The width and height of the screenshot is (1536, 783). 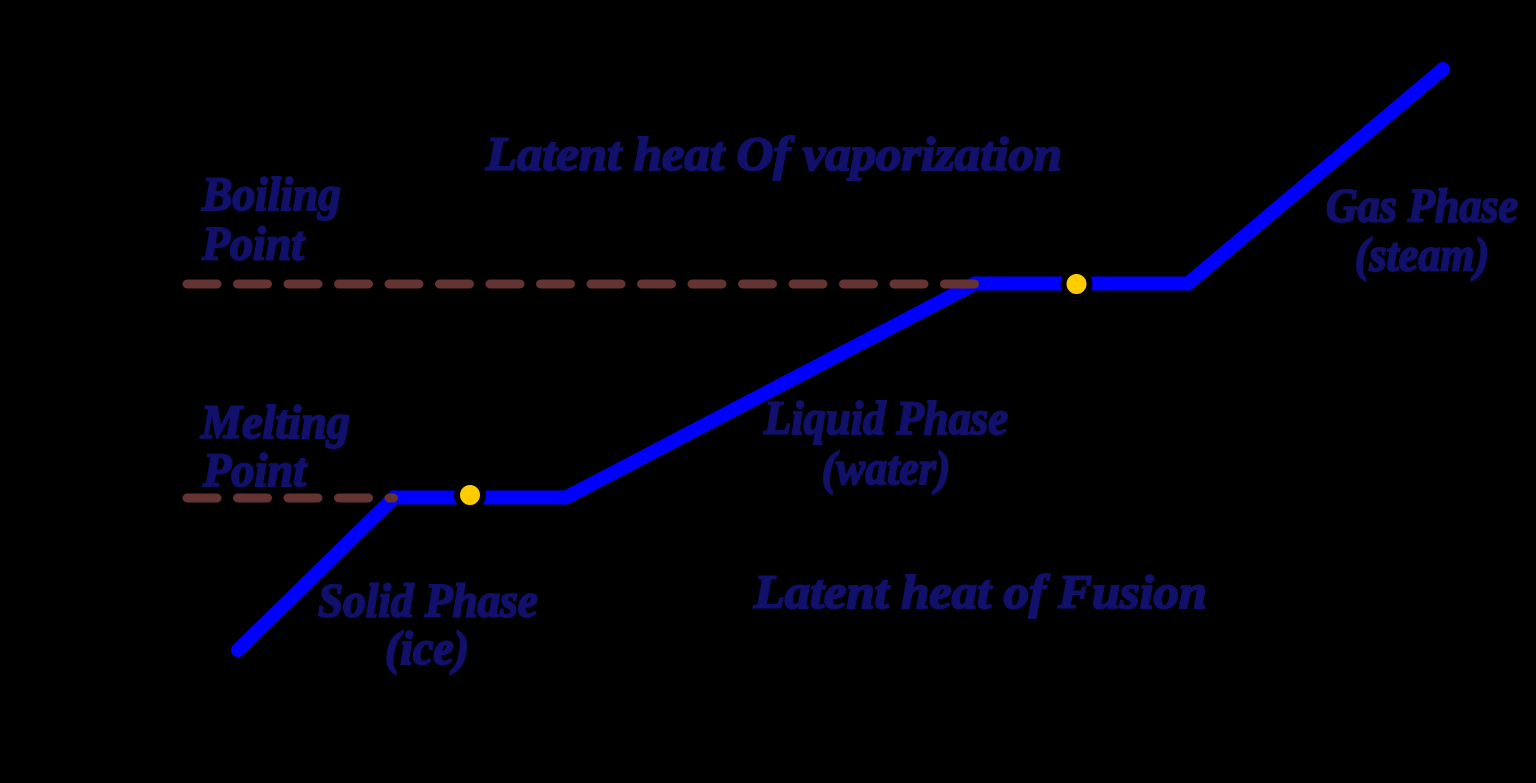 What do you see at coordinates (1422, 255) in the screenshot?
I see `svg-text: (steam)` at bounding box center [1422, 255].